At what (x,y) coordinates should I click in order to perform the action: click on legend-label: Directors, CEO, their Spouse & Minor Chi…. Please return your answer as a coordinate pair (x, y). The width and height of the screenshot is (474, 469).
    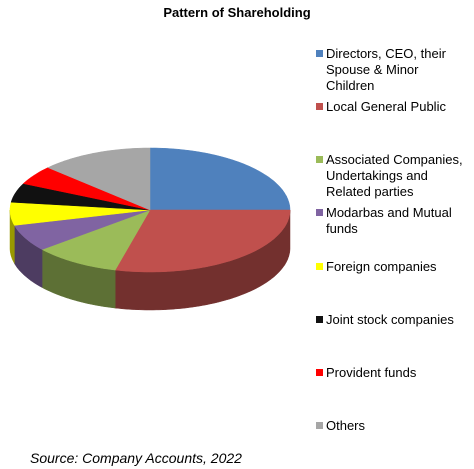
    Looking at the image, I should click on (386, 69).